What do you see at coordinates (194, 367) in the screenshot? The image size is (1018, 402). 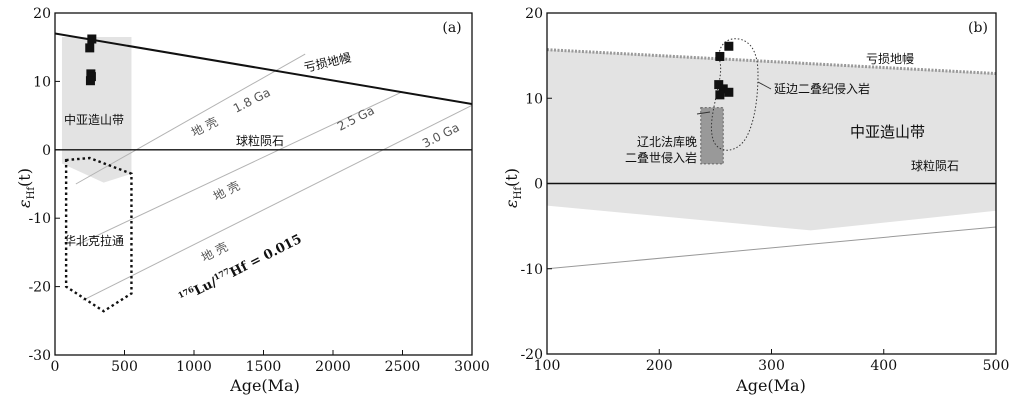 I see `x-tick-label: 1000` at bounding box center [194, 367].